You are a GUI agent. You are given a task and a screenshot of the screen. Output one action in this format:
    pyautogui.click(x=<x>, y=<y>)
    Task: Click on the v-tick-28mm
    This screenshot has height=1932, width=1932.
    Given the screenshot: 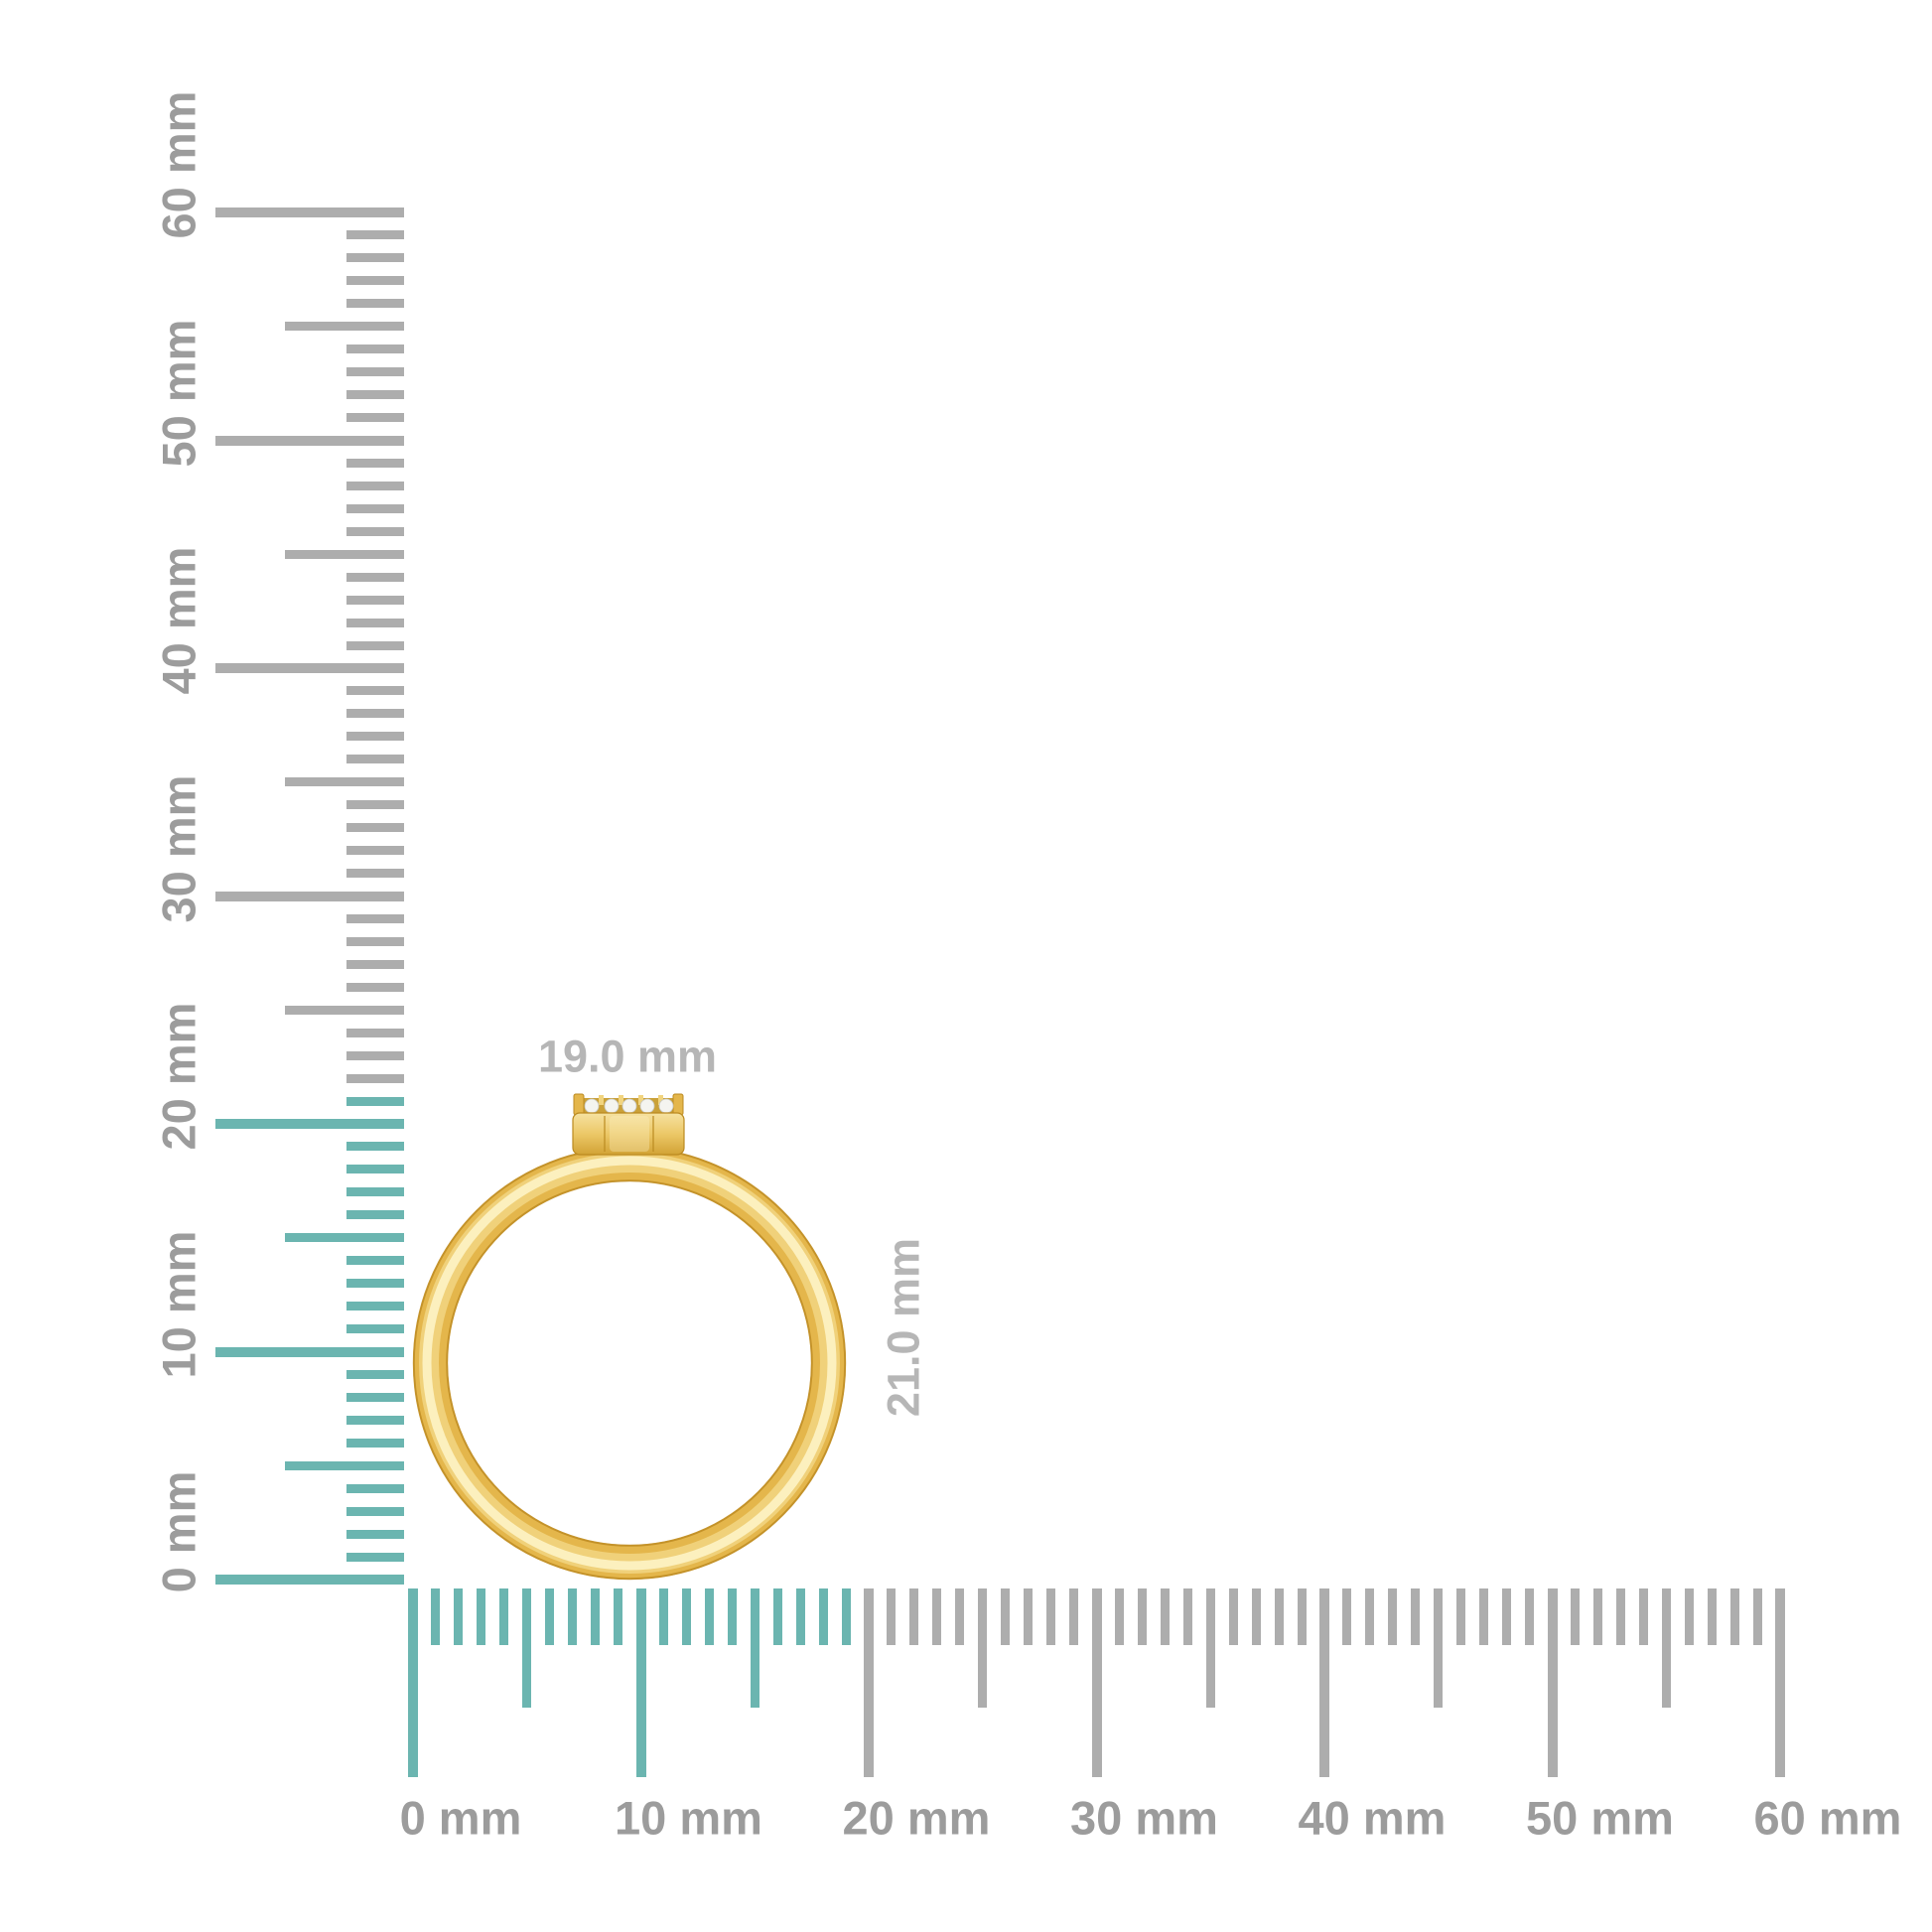 What is the action you would take?
    pyautogui.click(x=375, y=941)
    